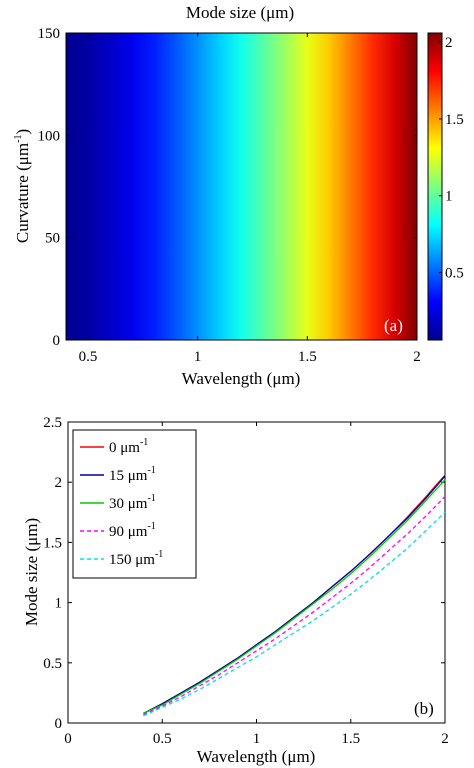  What do you see at coordinates (59, 724) in the screenshot?
I see `line-chart-y-tick-label: 0` at bounding box center [59, 724].